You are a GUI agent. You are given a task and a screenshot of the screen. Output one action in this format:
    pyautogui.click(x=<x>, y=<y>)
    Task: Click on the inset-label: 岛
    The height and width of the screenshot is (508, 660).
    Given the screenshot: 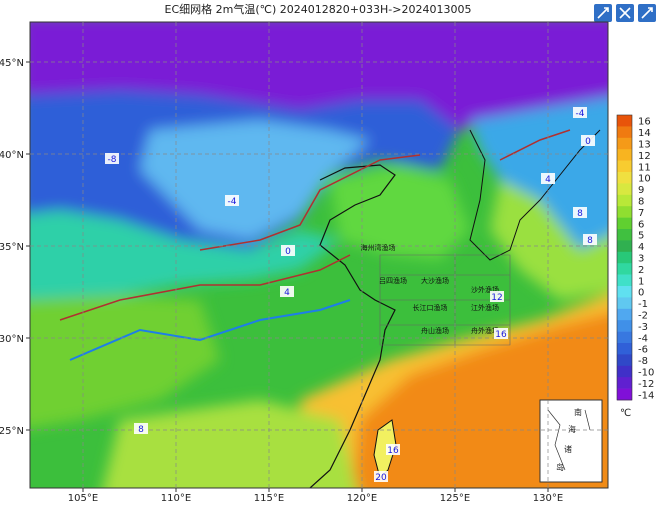 What is the action you would take?
    pyautogui.click(x=560, y=467)
    